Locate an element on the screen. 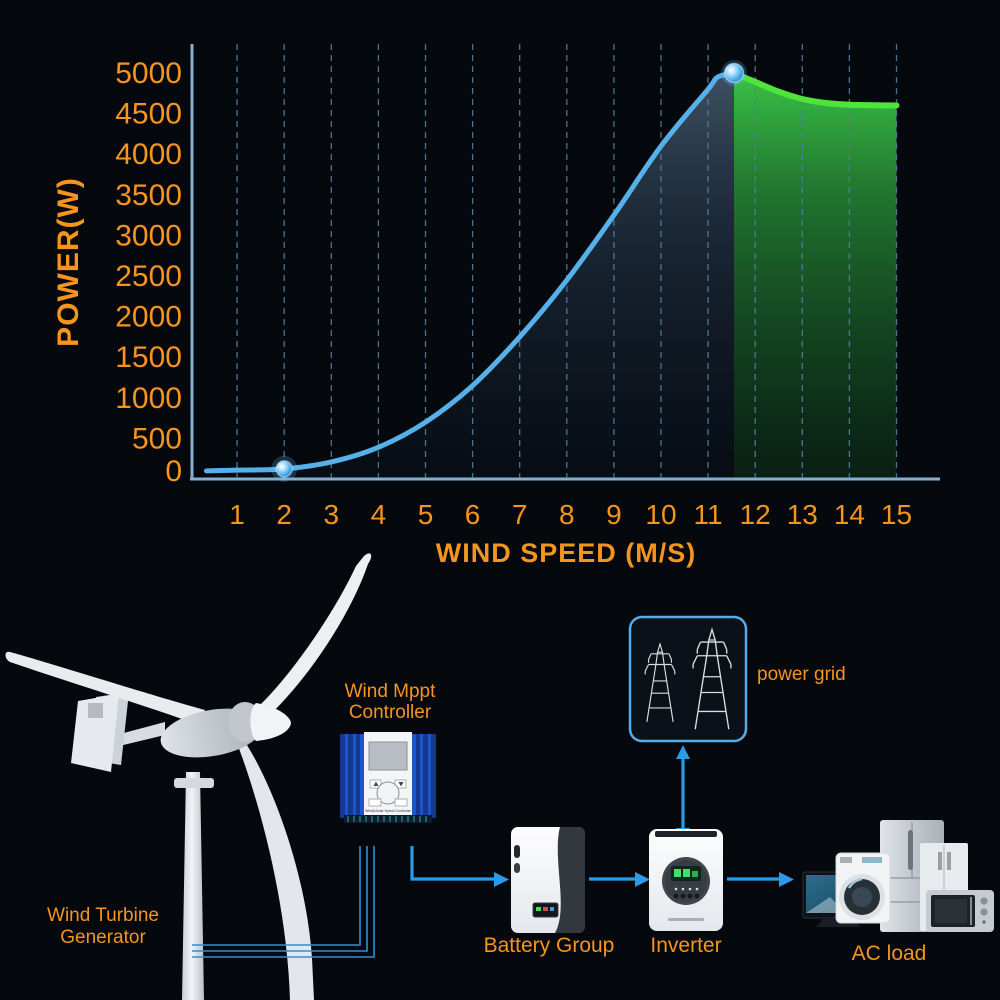 The width and height of the screenshot is (1000, 1000). battery-handle-slot2 is located at coordinates (517, 868).